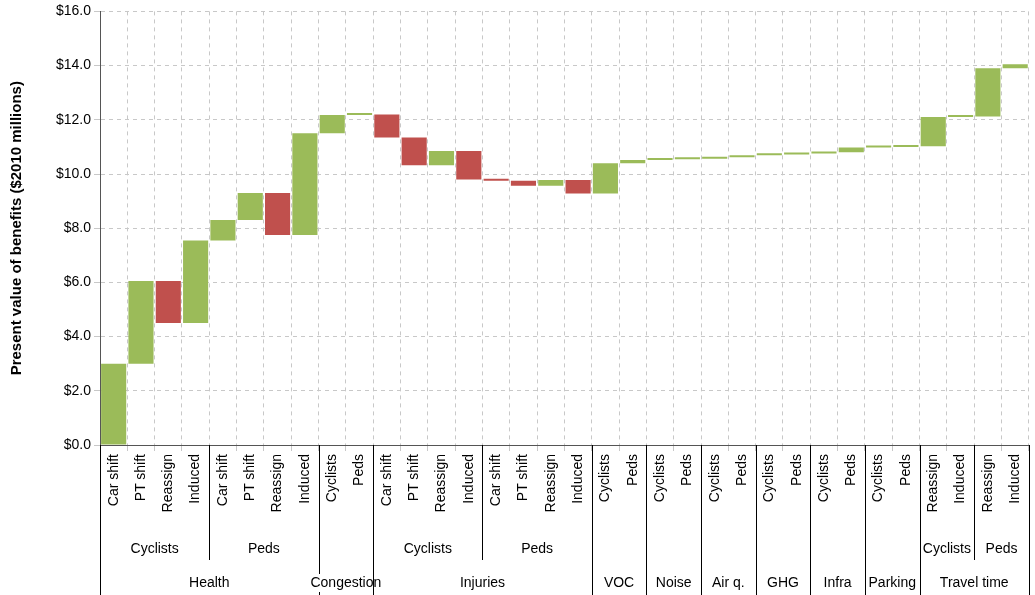 Image resolution: width=1035 pixels, height=595 pixels. What do you see at coordinates (73, 172) in the screenshot?
I see `y-tick-label: $10.0` at bounding box center [73, 172].